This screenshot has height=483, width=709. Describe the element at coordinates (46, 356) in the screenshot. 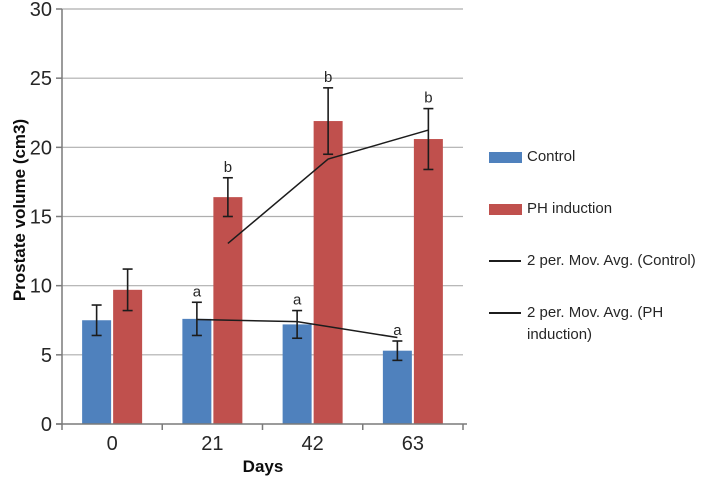

I see `y-tick-label: 5` at that location.